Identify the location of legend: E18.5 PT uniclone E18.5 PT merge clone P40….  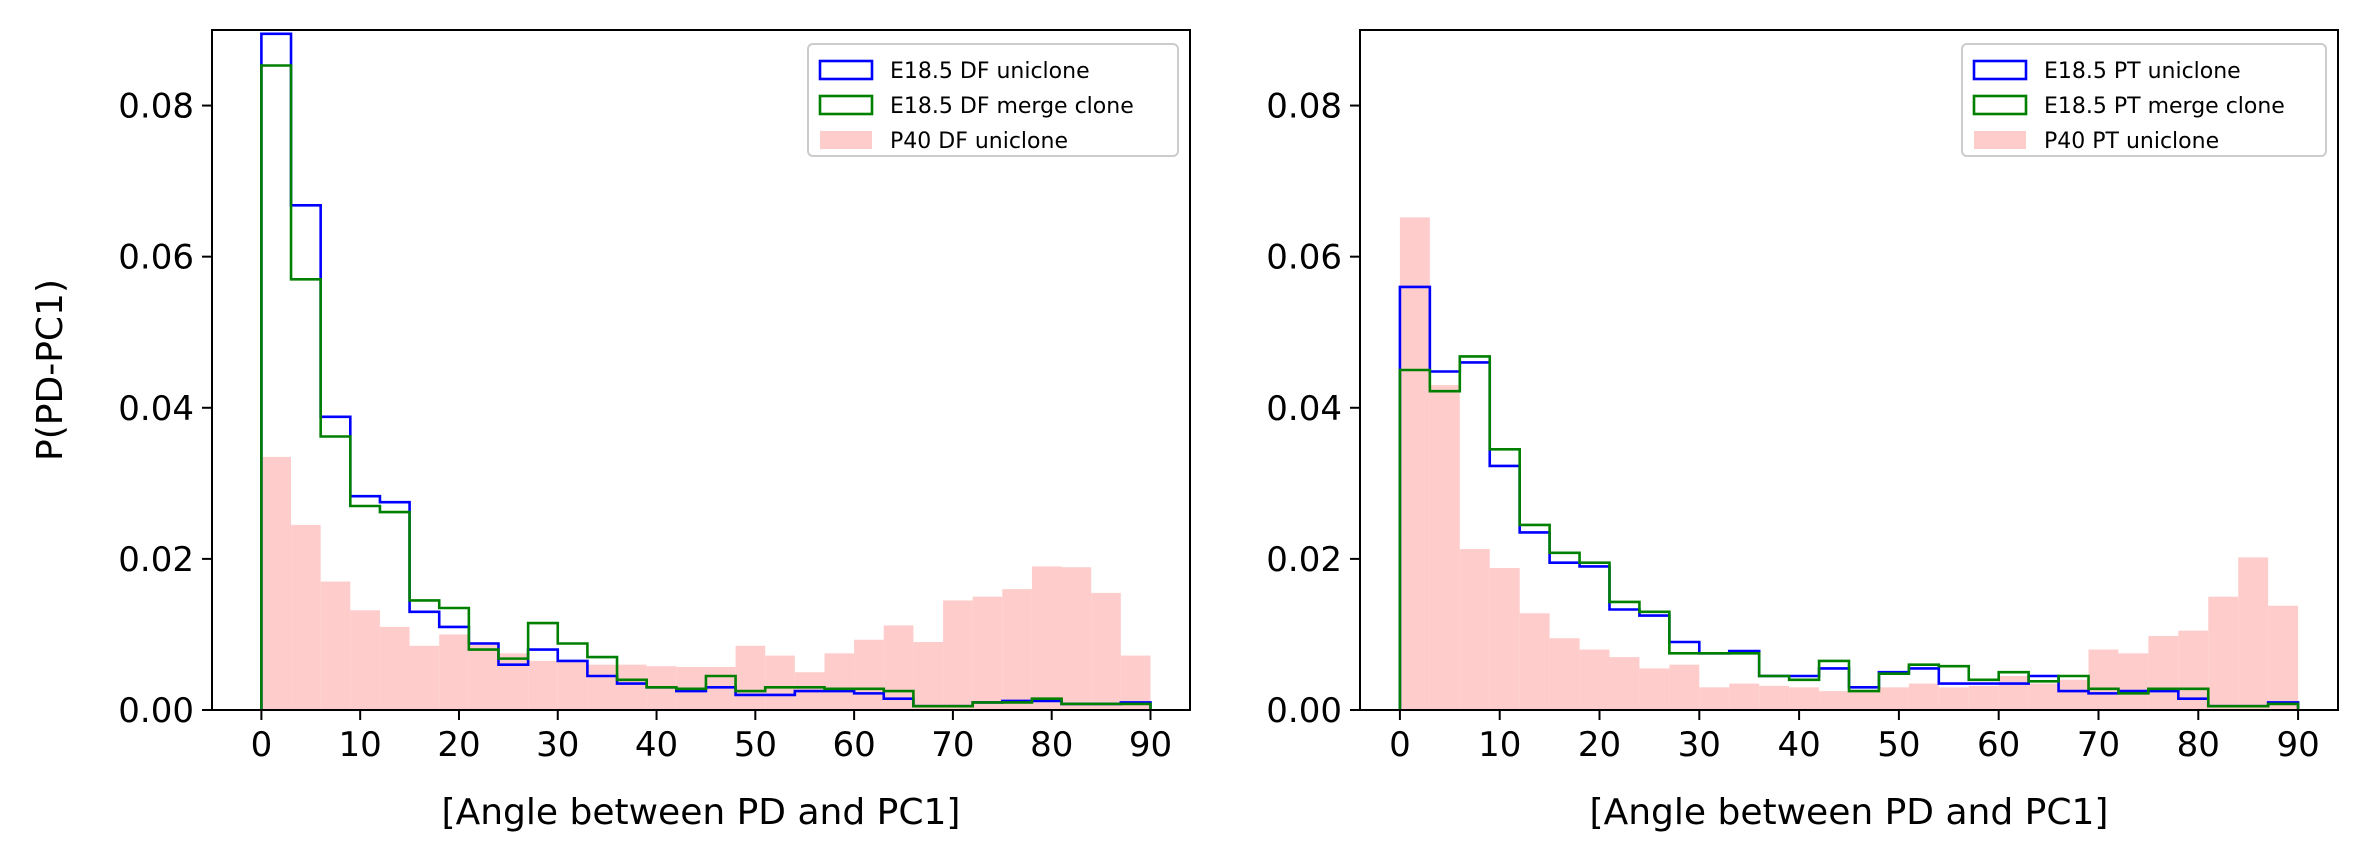
(2144, 100).